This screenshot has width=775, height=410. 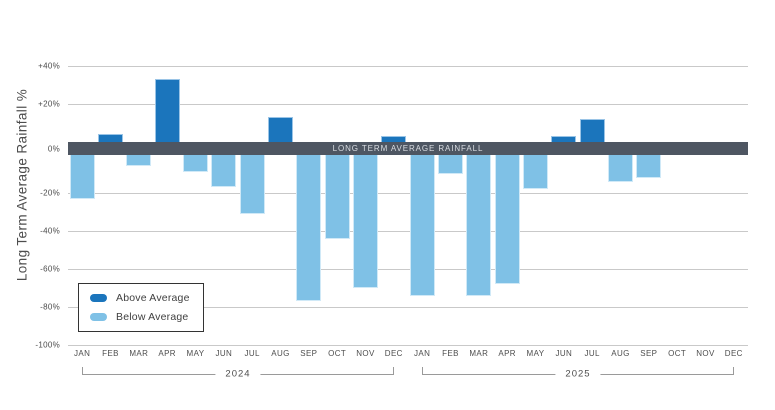 What do you see at coordinates (50, 193) in the screenshot?
I see `y-axis-tick-label: -20%` at bounding box center [50, 193].